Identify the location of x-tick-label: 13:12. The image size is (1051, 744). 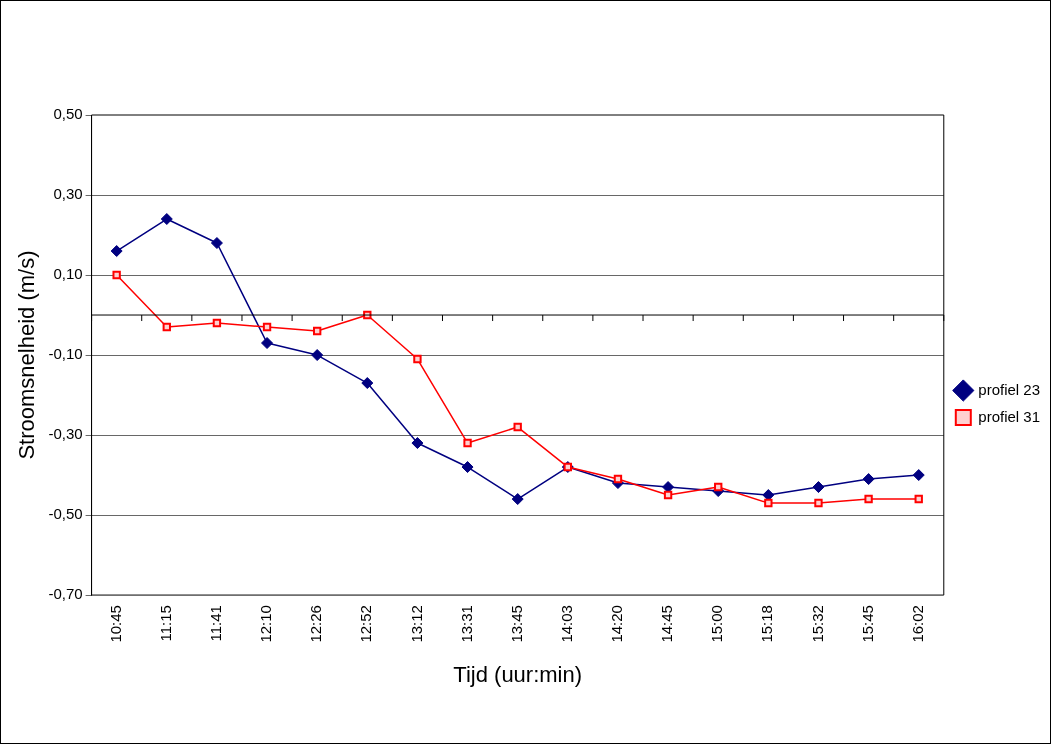
(416, 624).